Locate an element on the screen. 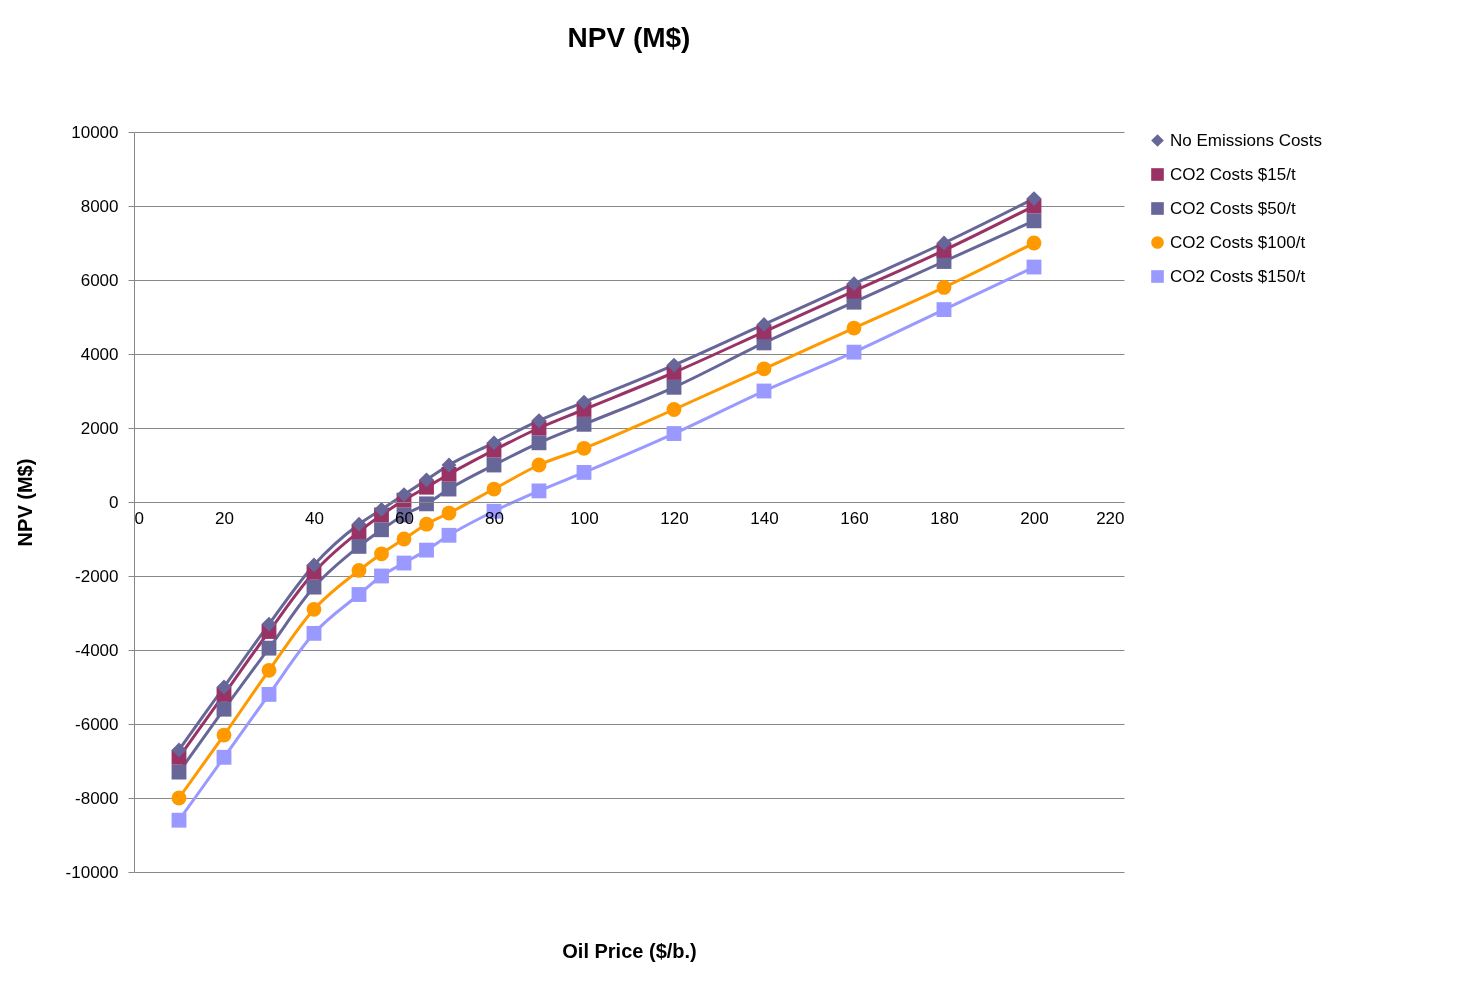 This screenshot has width=1460, height=1000. legend-label: CO2 Costs $50/t is located at coordinates (1233, 208).